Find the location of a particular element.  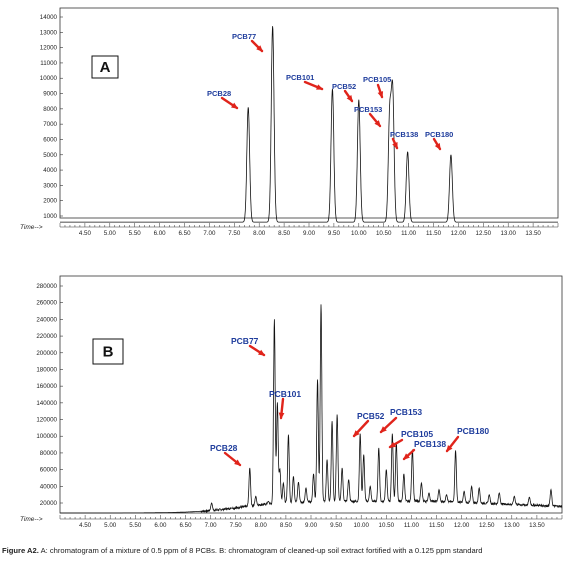

y-tick-label: 60000 is located at coordinates (49, 470).